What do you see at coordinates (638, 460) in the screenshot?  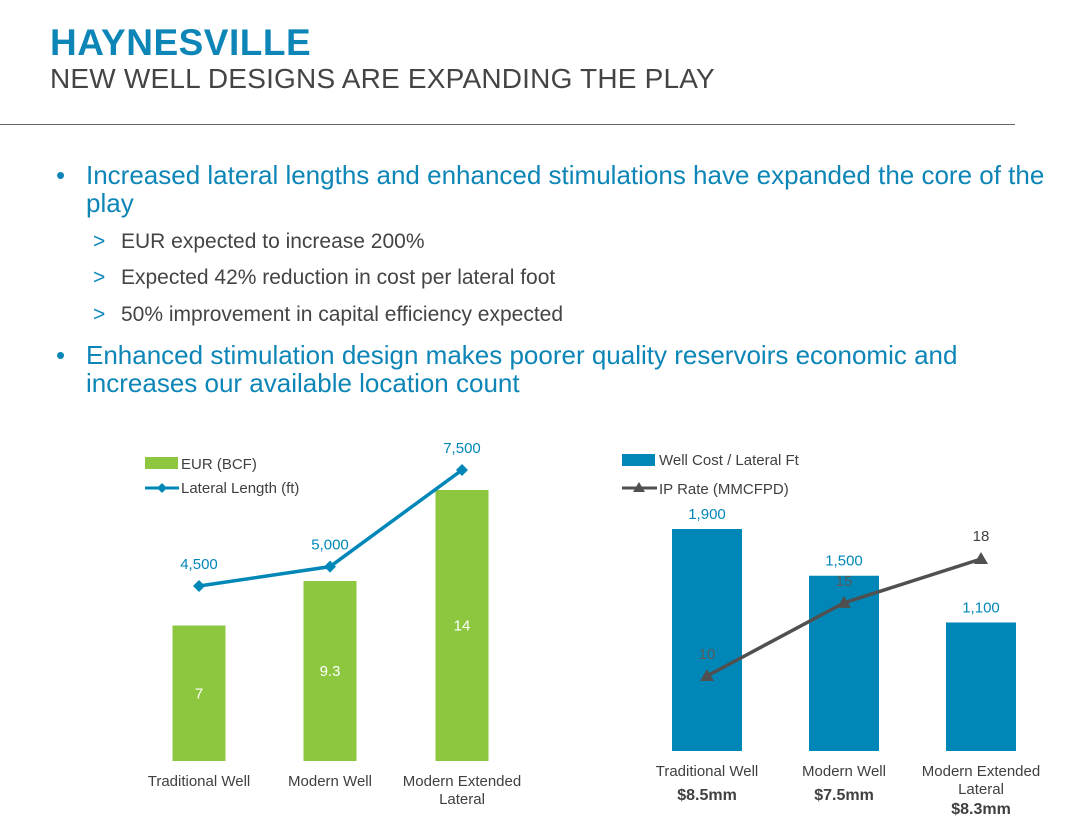 I see `legend-cost-swatch` at bounding box center [638, 460].